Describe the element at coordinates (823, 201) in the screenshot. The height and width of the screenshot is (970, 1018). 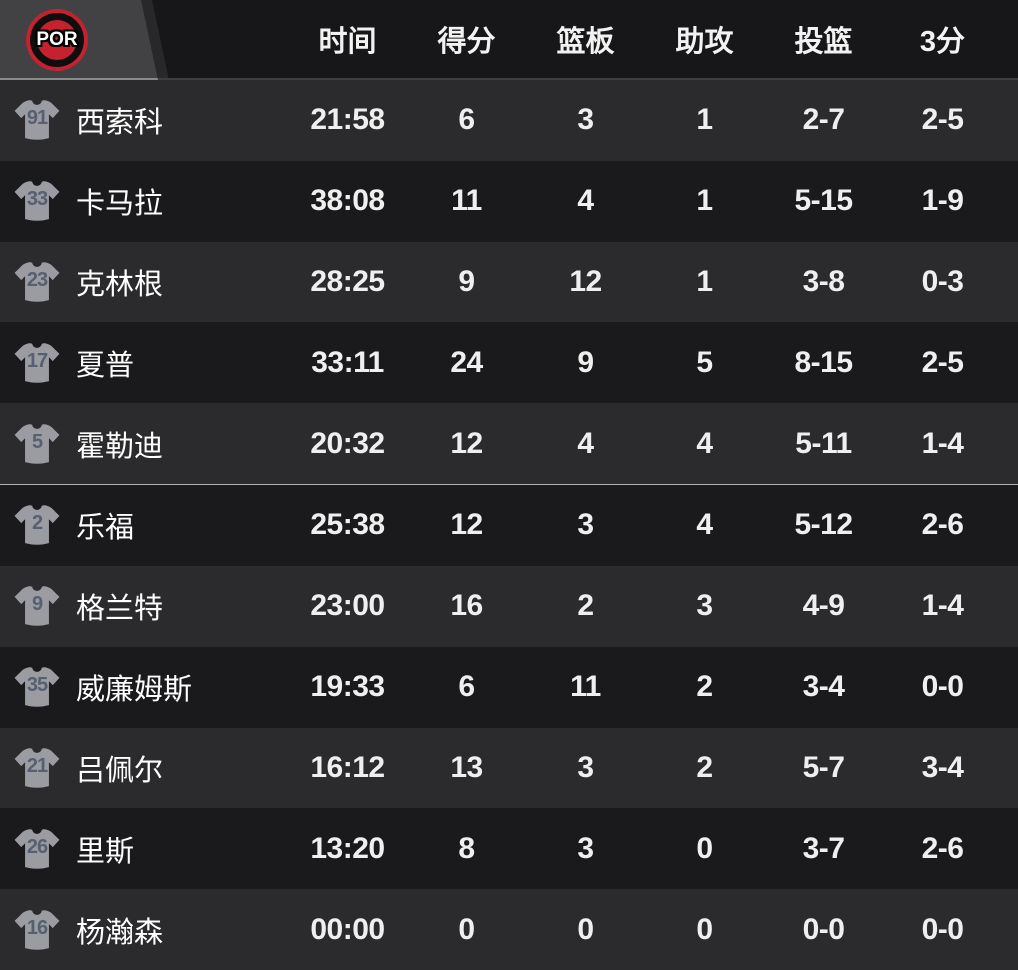
I see `stat-fg: 5-15` at that location.